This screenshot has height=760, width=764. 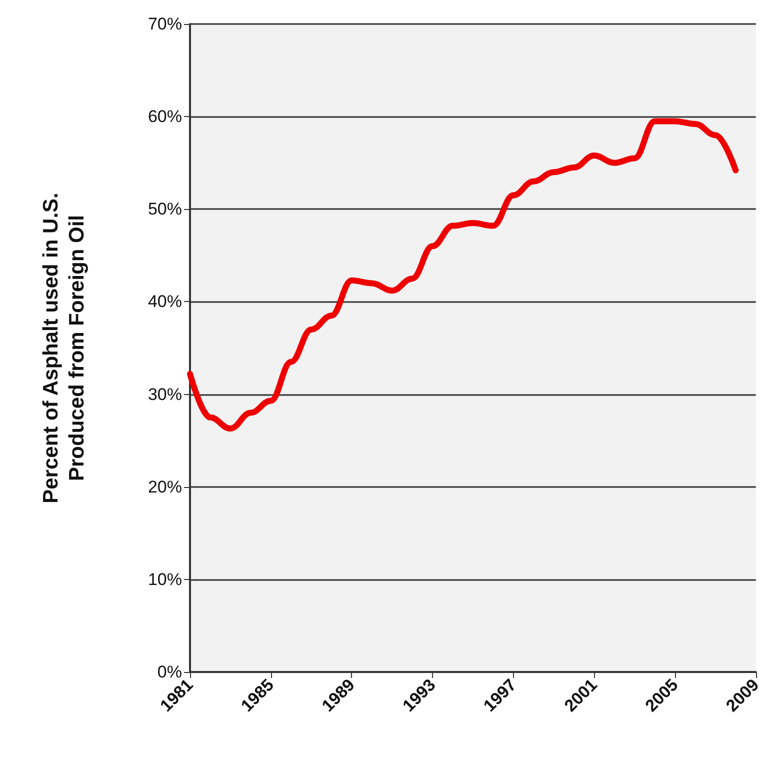 What do you see at coordinates (165, 394) in the screenshot?
I see `y-tick-label: 30%` at bounding box center [165, 394].